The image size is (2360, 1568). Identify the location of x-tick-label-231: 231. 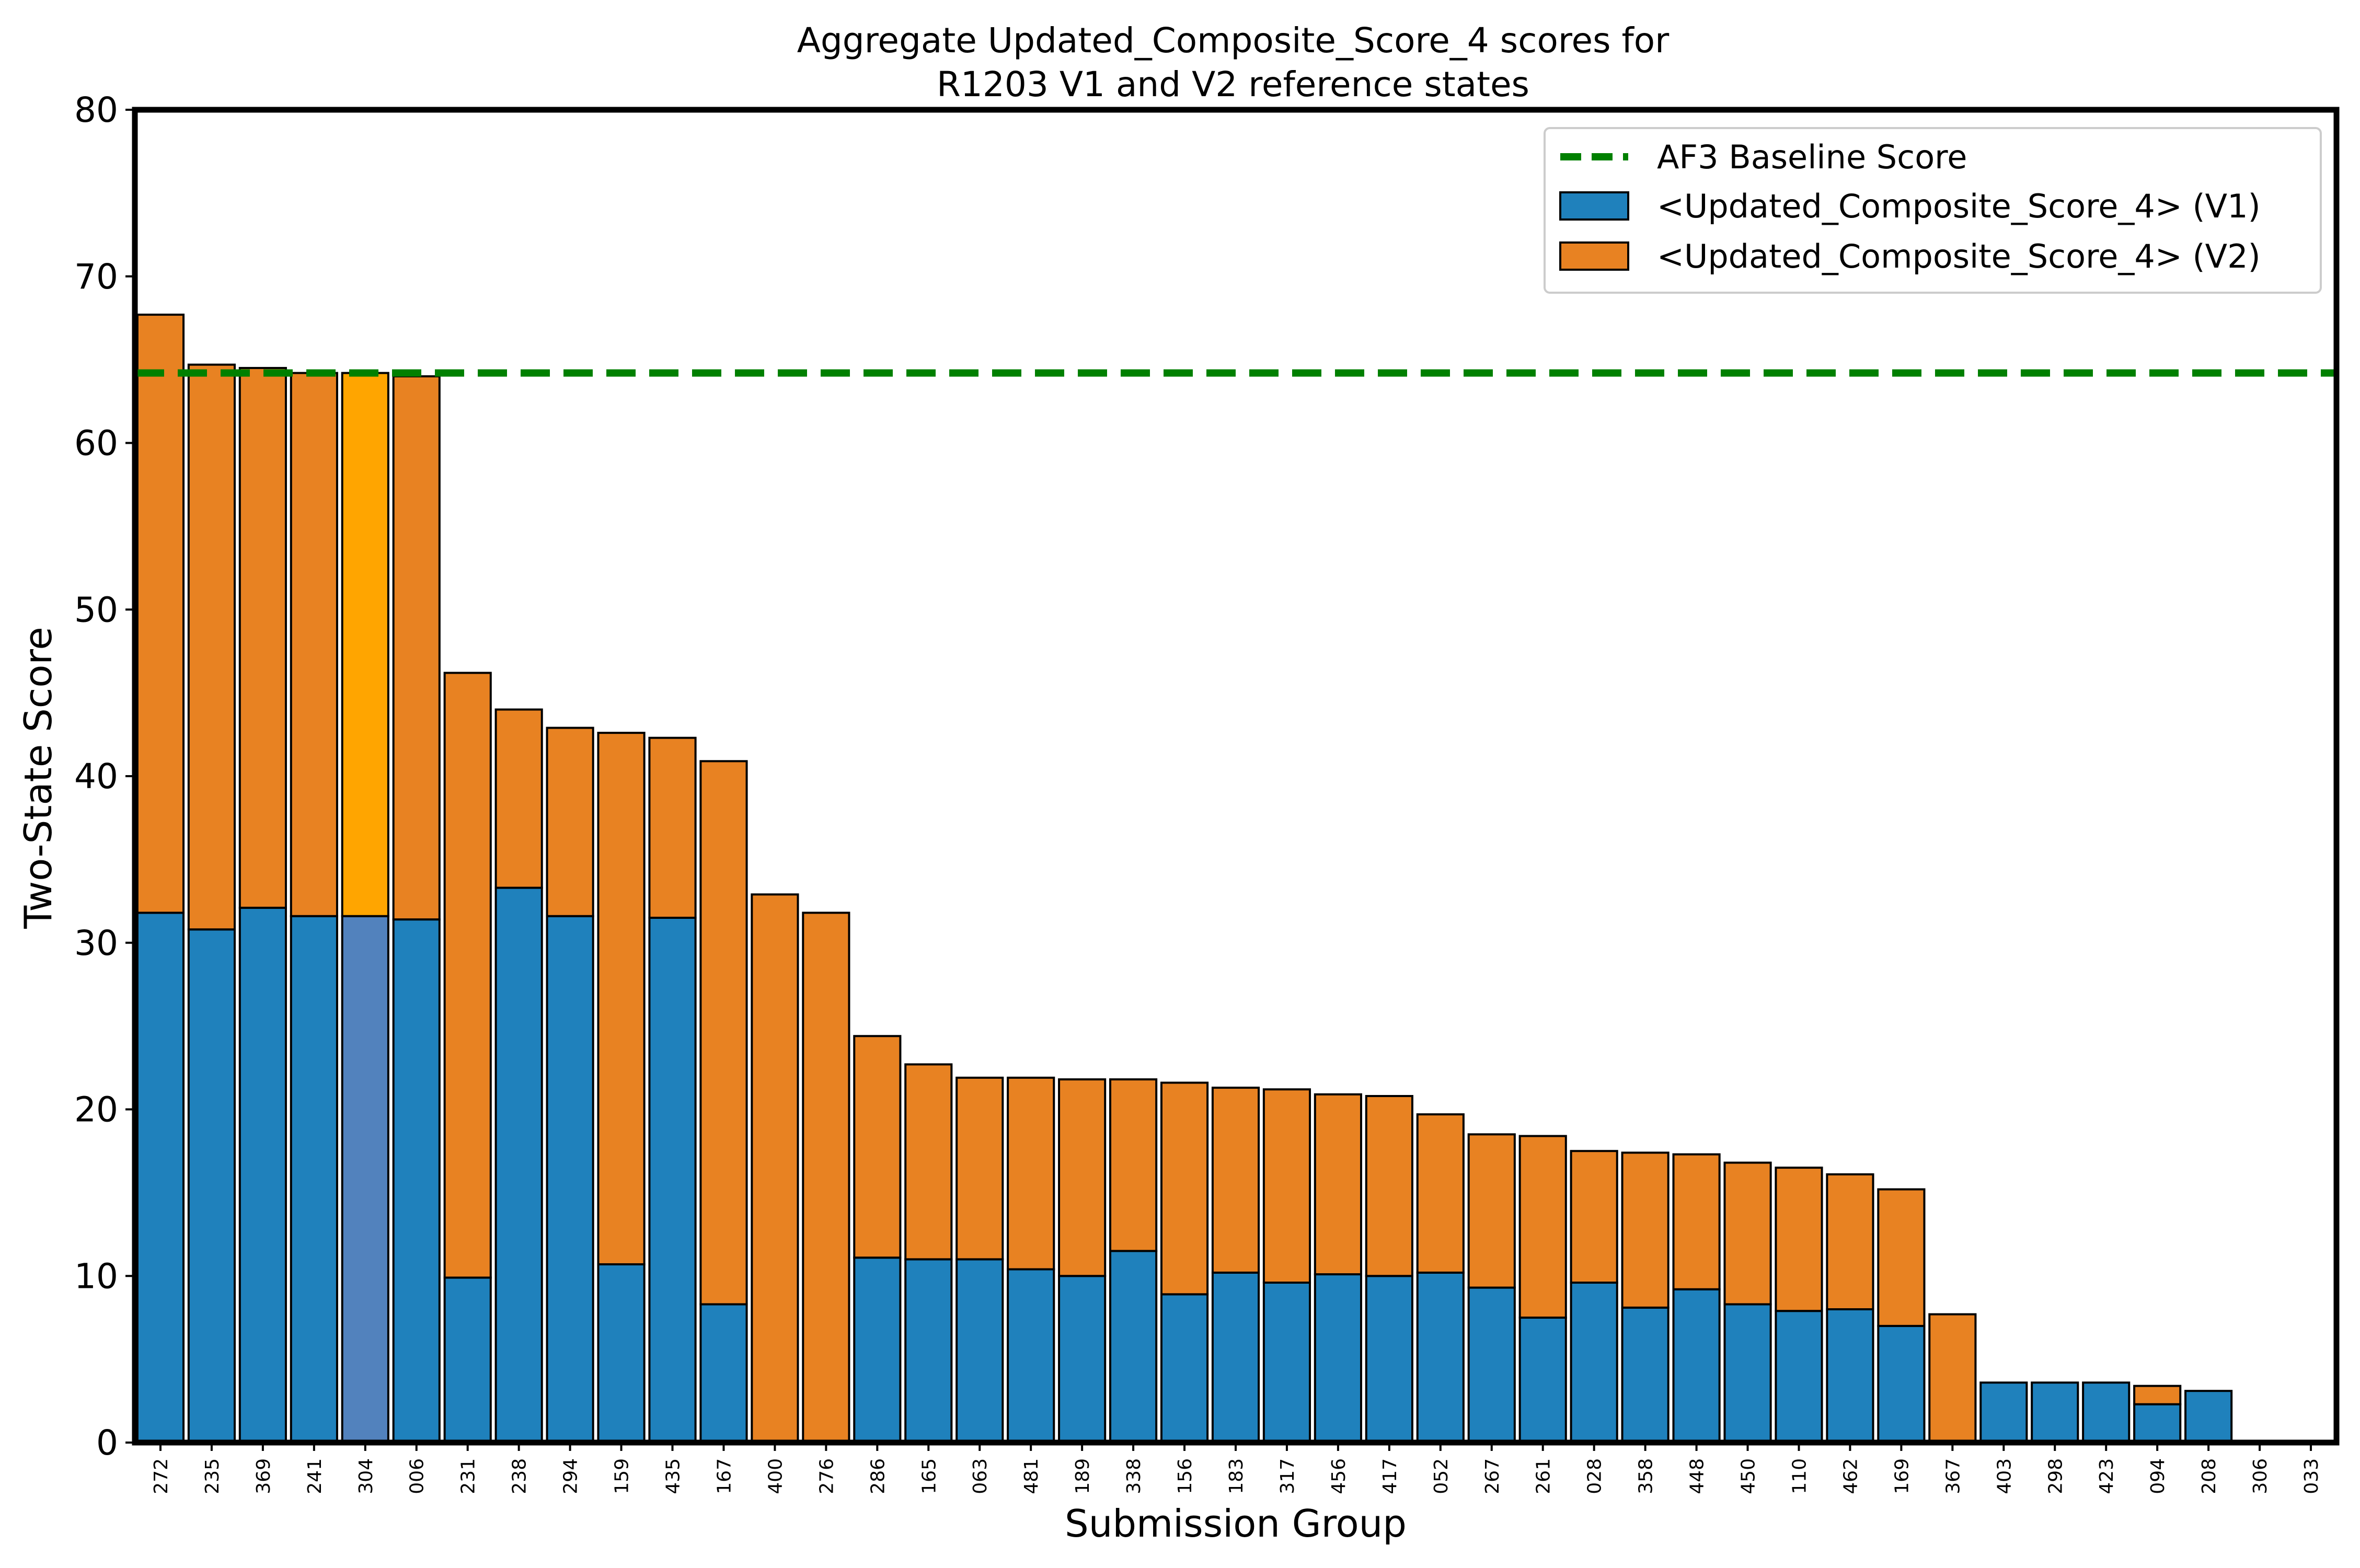
(468, 1476).